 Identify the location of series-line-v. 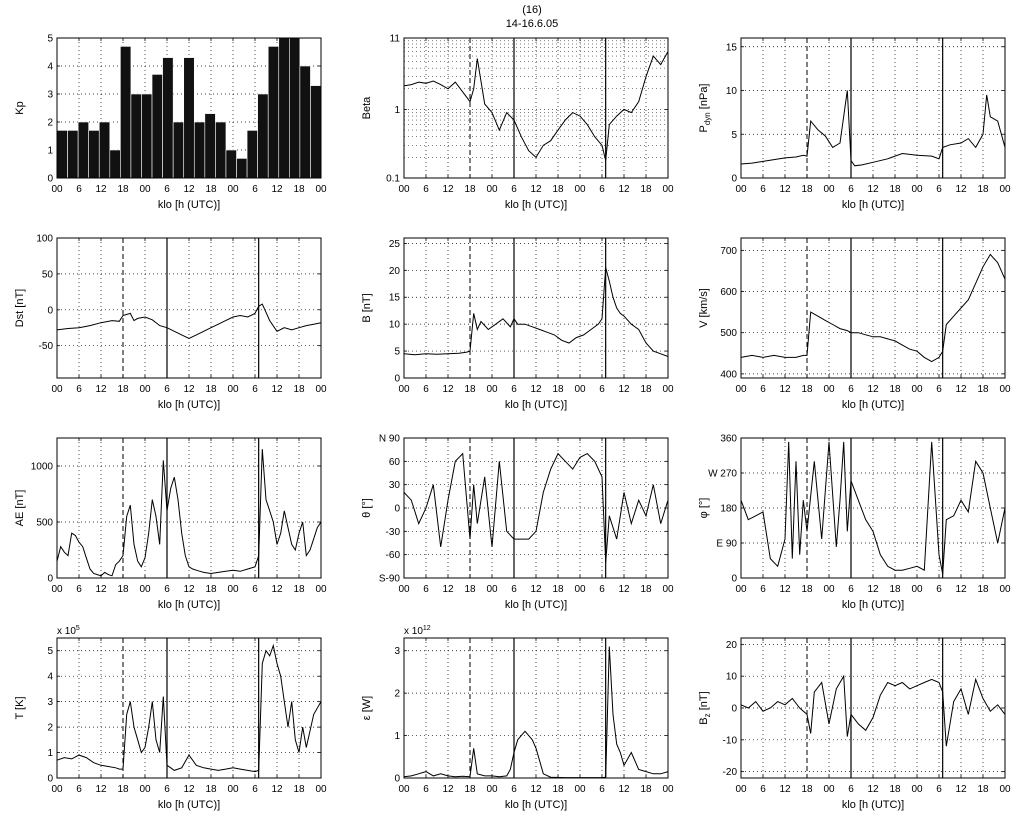
(873, 308).